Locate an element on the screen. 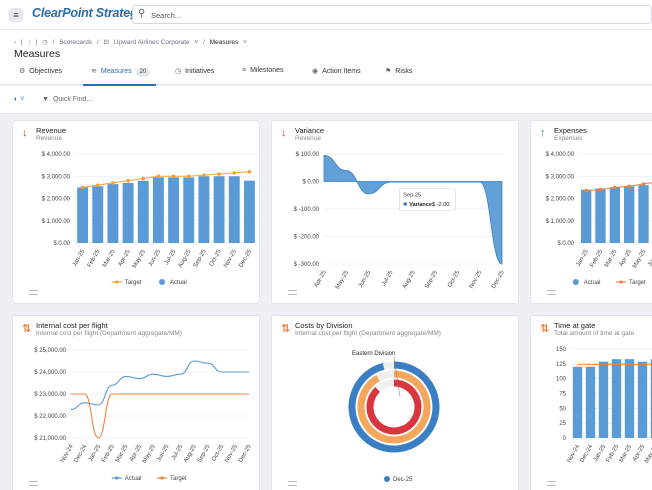 This screenshot has width=652, height=490. brand-logo: ClearPoint Strategy is located at coordinates (88, 13).